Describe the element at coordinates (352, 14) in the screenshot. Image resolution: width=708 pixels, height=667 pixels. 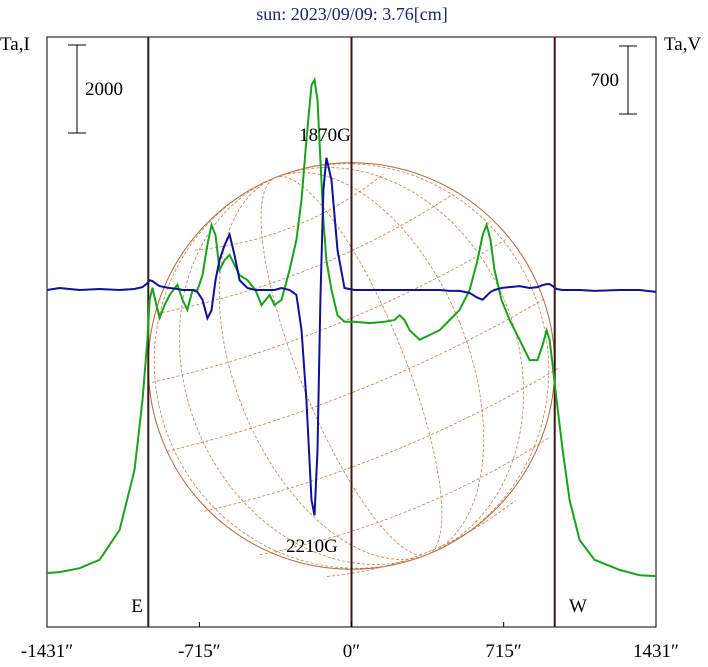
I see `chart-title: sun: 2023/09/09: 3.76[cm]` at that location.